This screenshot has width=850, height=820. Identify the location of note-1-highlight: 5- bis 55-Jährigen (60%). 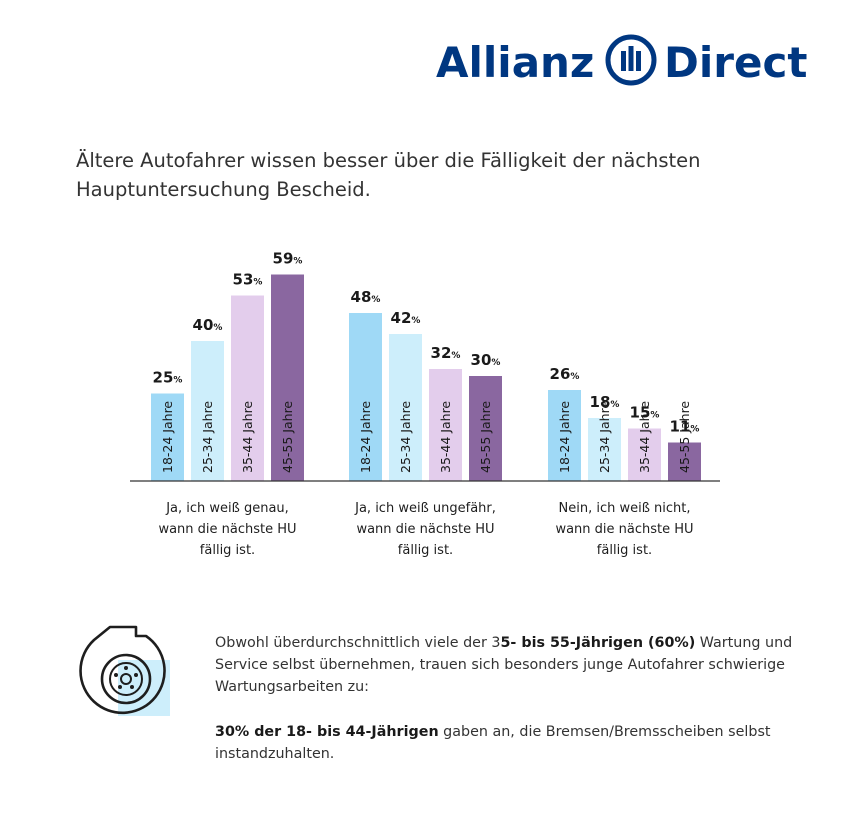
(598, 643).